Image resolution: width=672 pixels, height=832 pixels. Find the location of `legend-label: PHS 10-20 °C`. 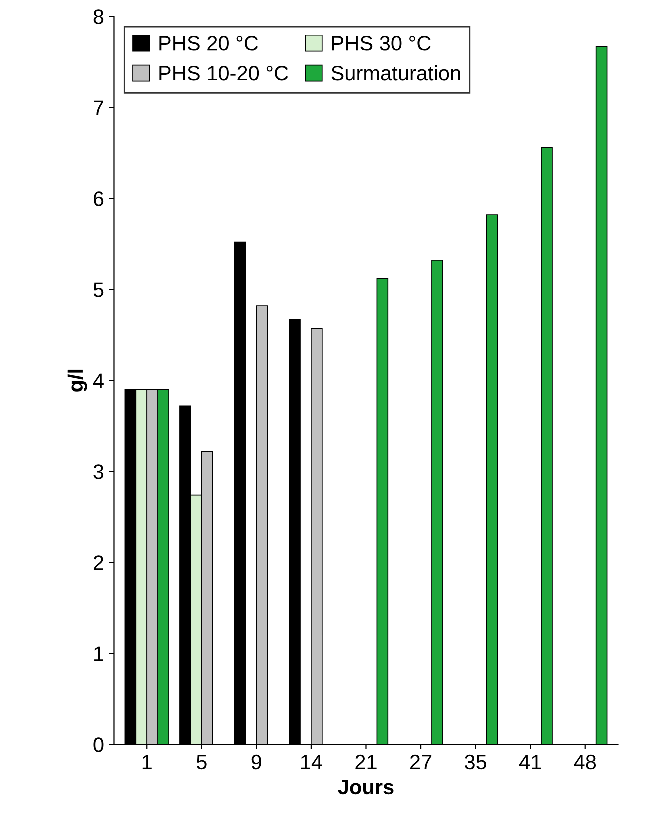

legend-label: PHS 10-20 °C is located at coordinates (224, 73).